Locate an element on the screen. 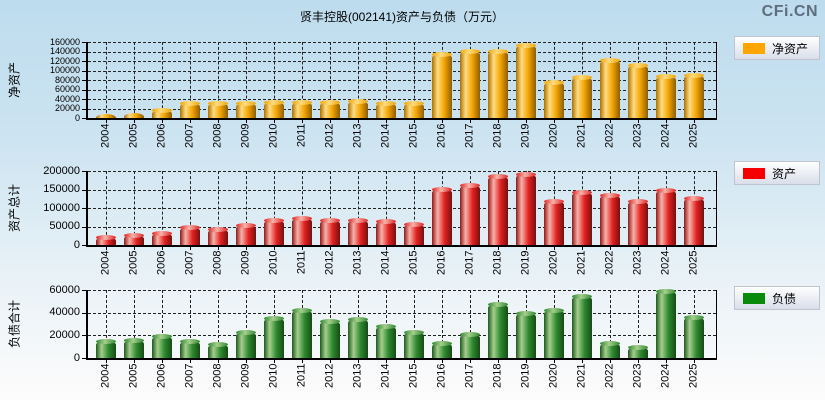  y-tick-label: 200000 is located at coordinates (61, 170).